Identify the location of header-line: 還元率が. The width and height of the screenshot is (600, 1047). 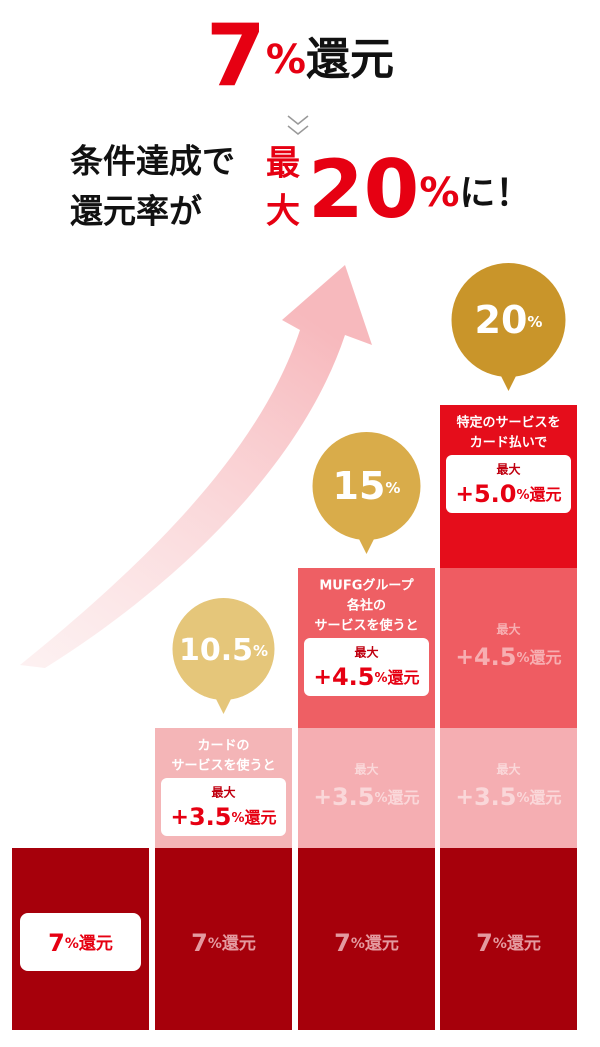
(136, 211).